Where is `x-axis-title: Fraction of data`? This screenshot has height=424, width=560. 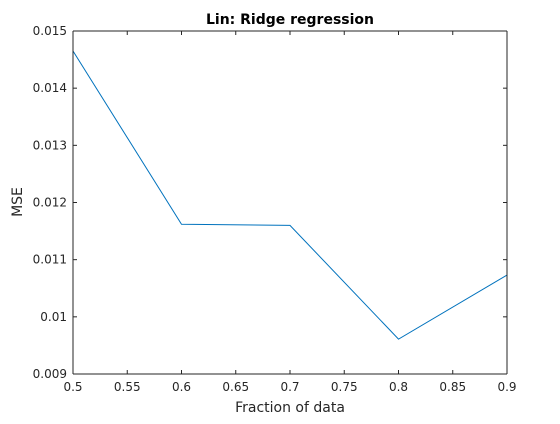 x-axis-title: Fraction of data is located at coordinates (290, 408).